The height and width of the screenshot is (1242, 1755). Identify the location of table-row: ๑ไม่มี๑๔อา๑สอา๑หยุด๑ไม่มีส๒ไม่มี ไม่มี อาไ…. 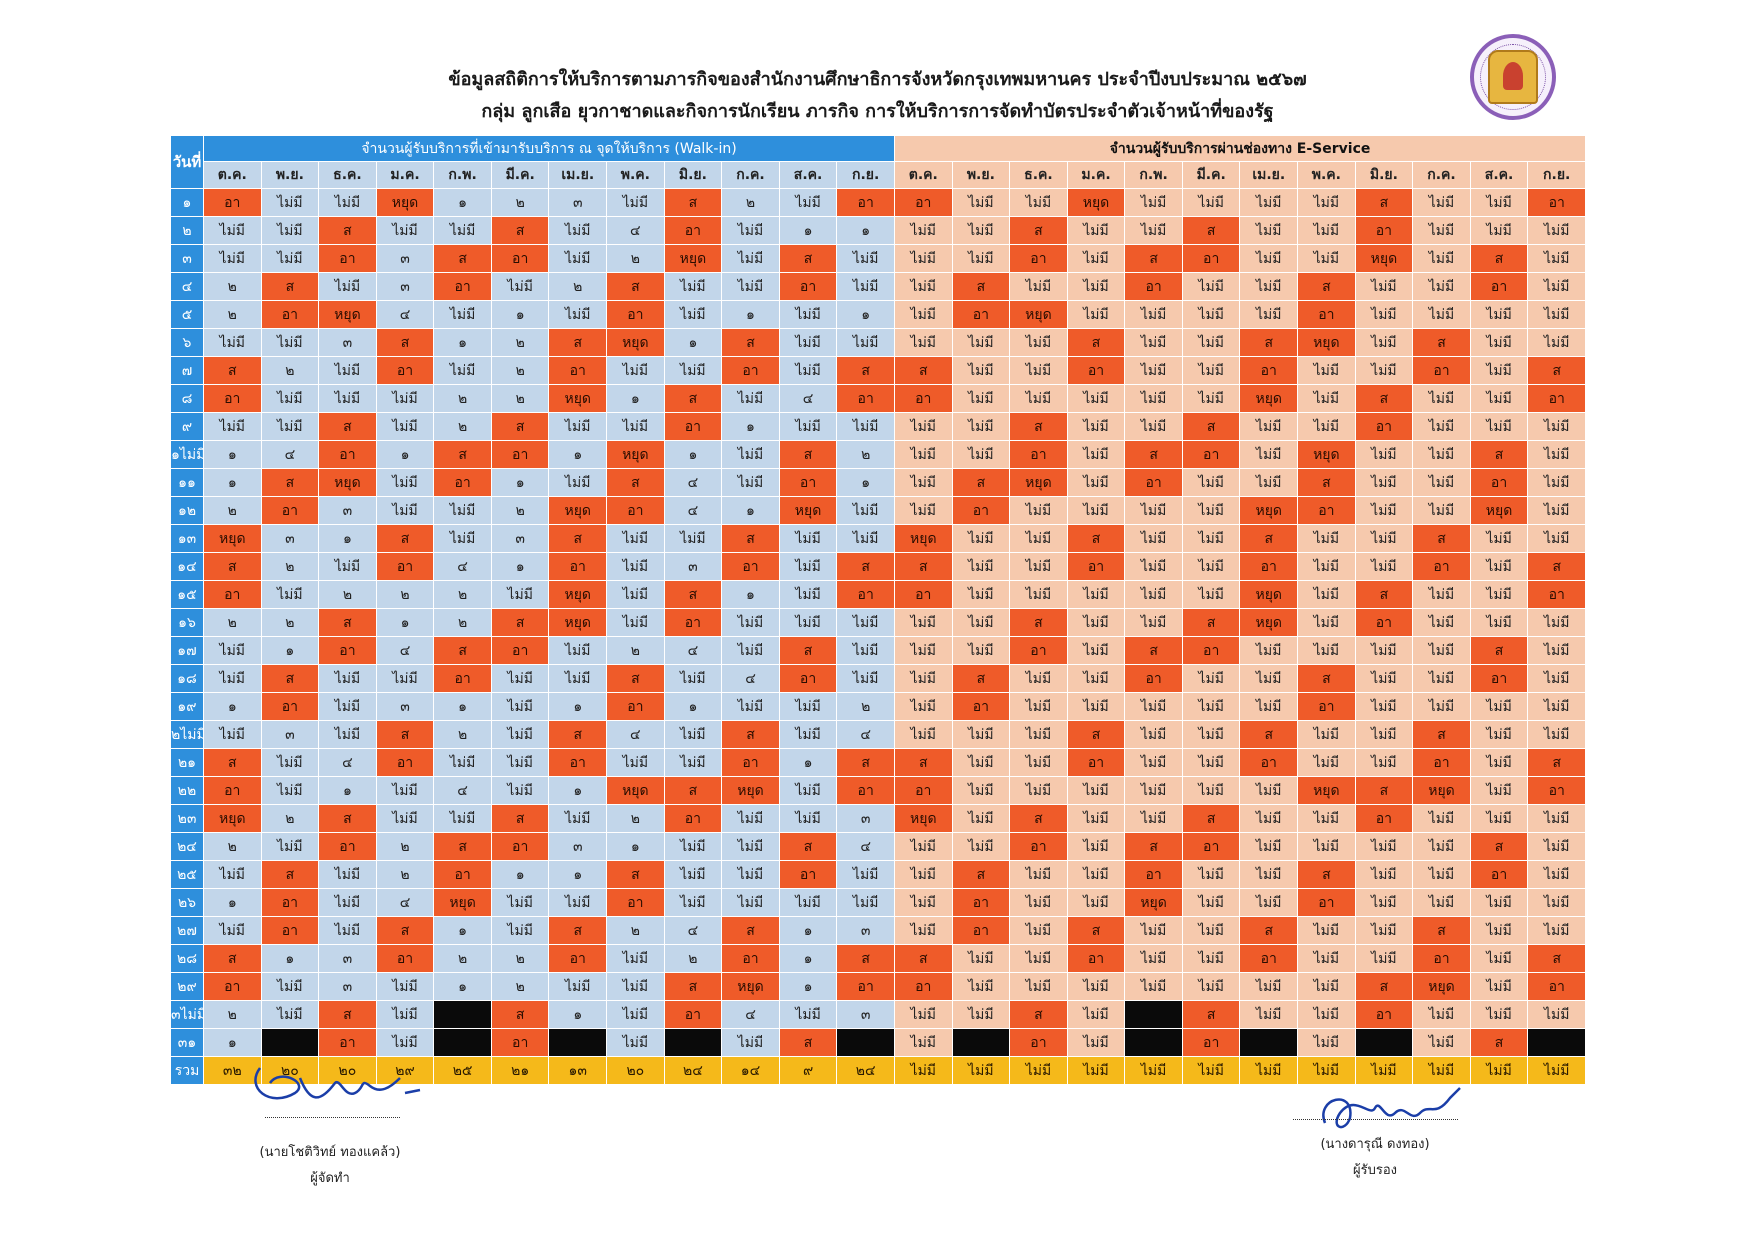
(878, 454).